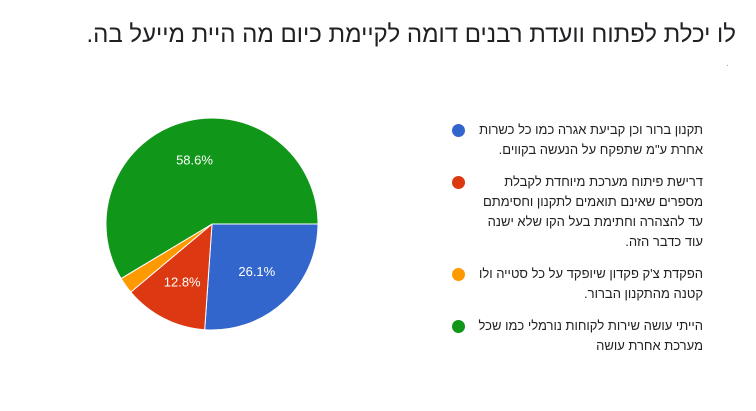  Describe the element at coordinates (182, 282) in the screenshot. I see `pie-slice-label: 12.8%` at that location.